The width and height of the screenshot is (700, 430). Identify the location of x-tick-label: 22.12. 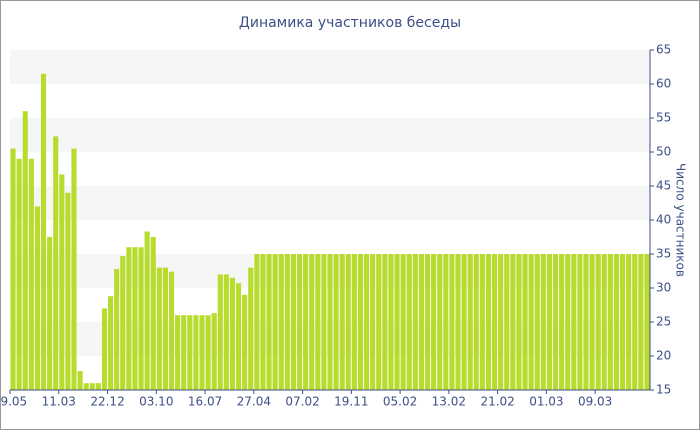
(107, 402).